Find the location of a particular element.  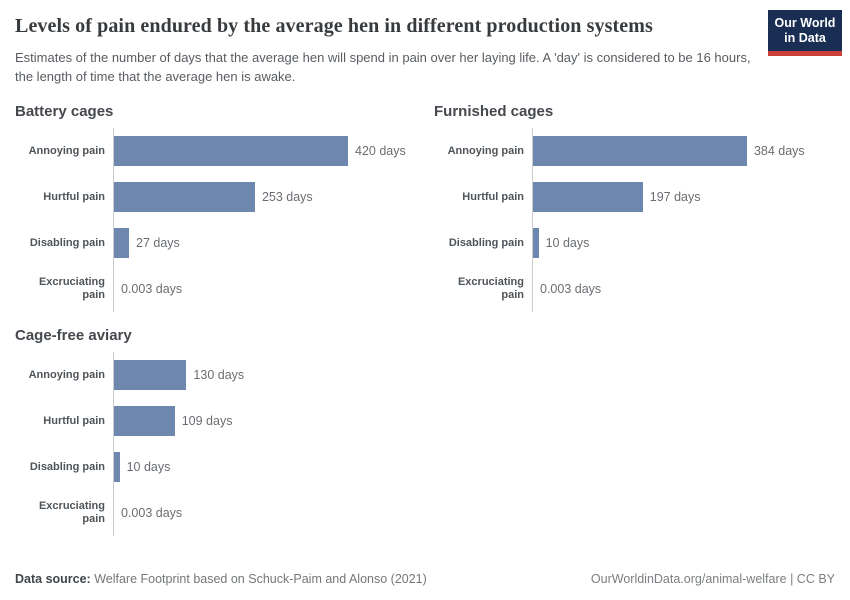

owid-logo-line1: Our World is located at coordinates (805, 23).